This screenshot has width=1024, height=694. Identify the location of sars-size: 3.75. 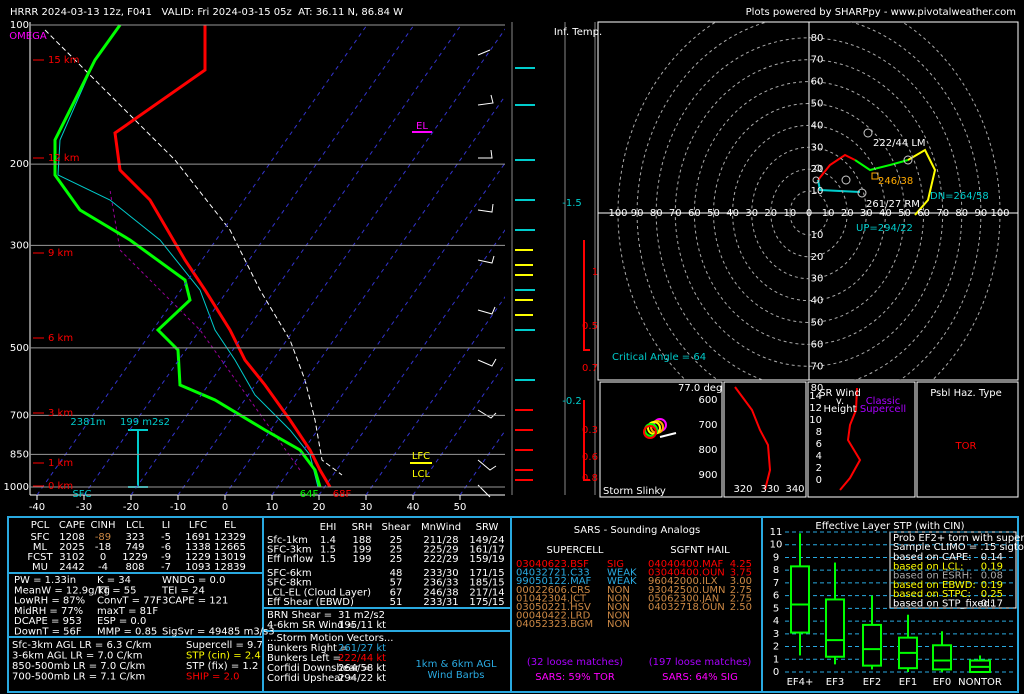
(741, 573).